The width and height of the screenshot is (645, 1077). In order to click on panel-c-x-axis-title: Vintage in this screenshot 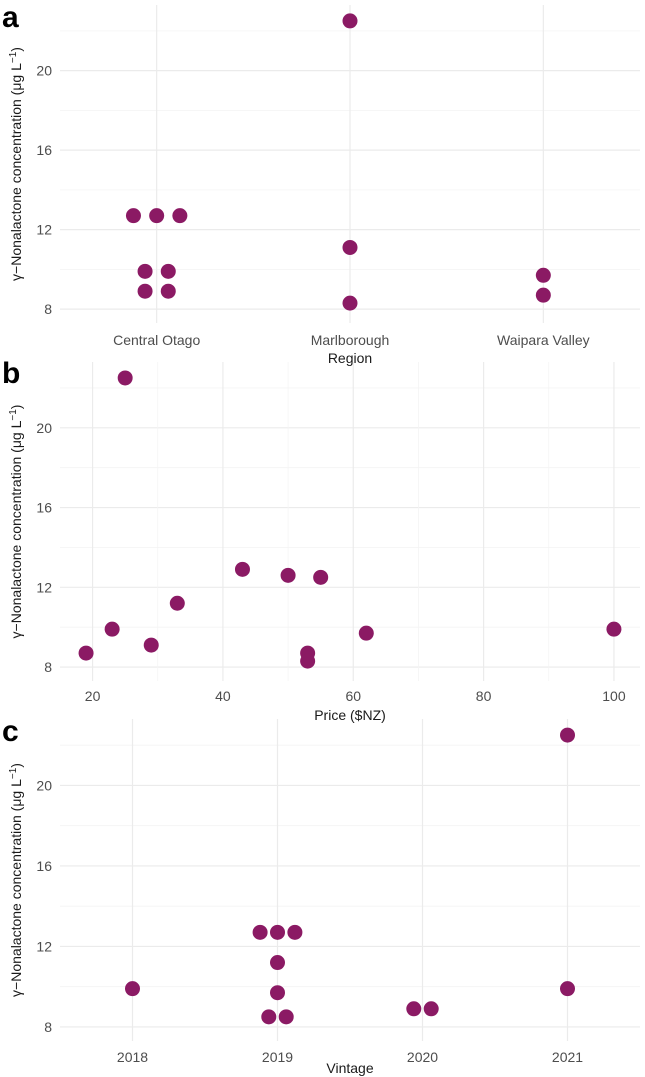, I will do `click(349, 1068)`.